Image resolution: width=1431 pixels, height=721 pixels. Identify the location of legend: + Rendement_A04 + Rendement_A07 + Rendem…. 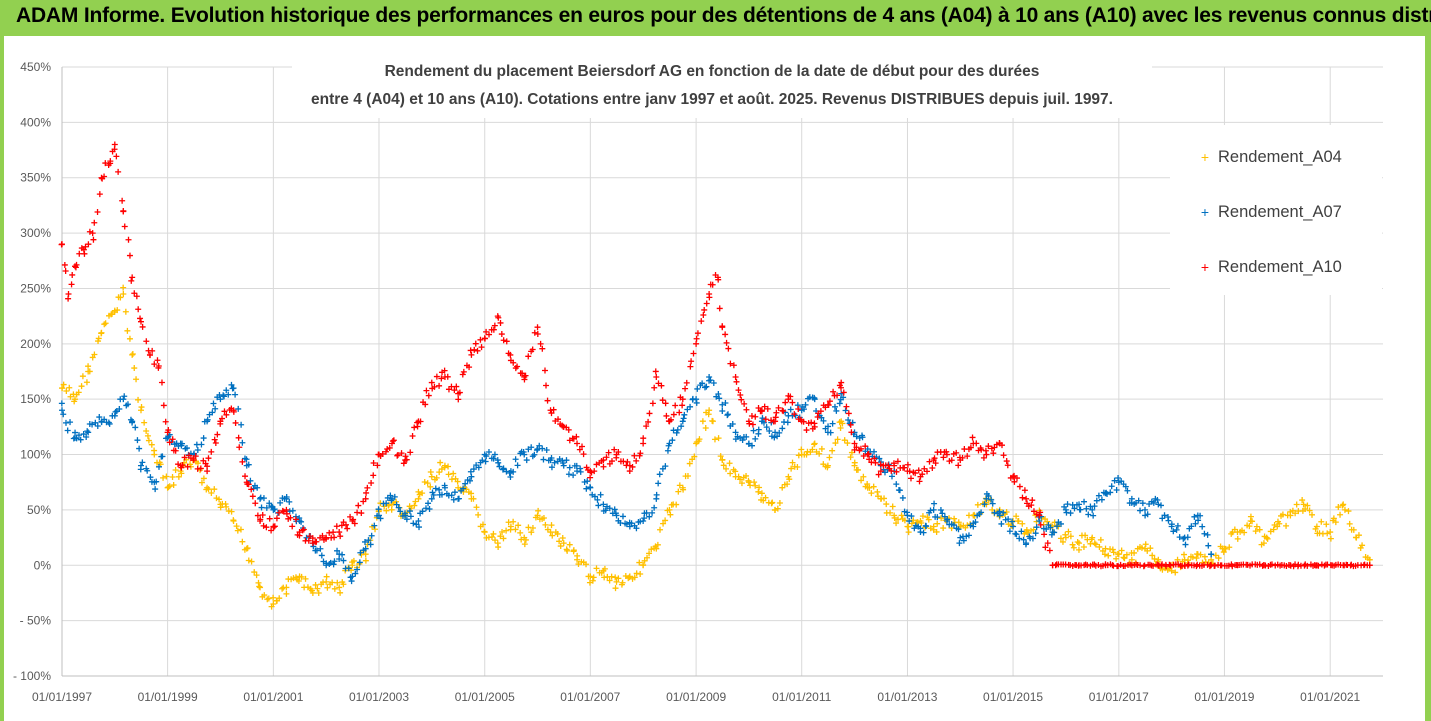
(1276, 210).